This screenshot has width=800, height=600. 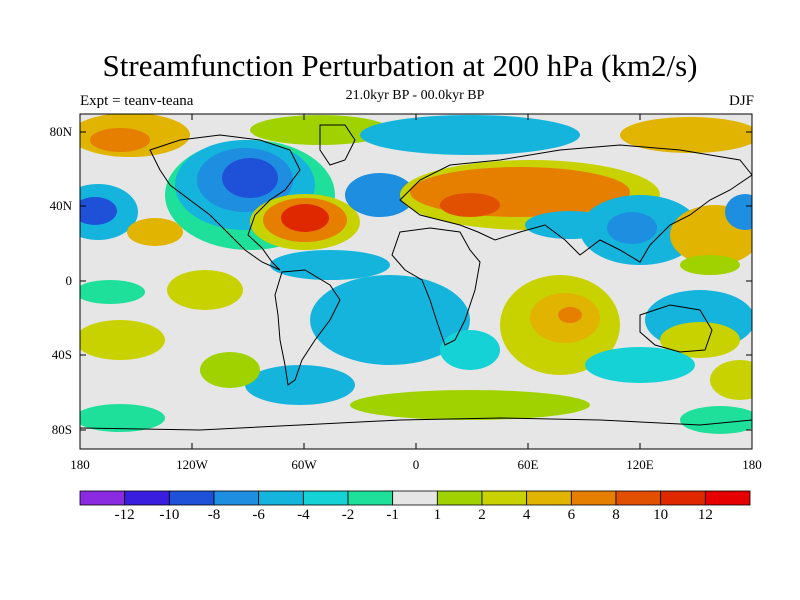 What do you see at coordinates (258, 515) in the screenshot?
I see `colorbar-label: -6` at bounding box center [258, 515].